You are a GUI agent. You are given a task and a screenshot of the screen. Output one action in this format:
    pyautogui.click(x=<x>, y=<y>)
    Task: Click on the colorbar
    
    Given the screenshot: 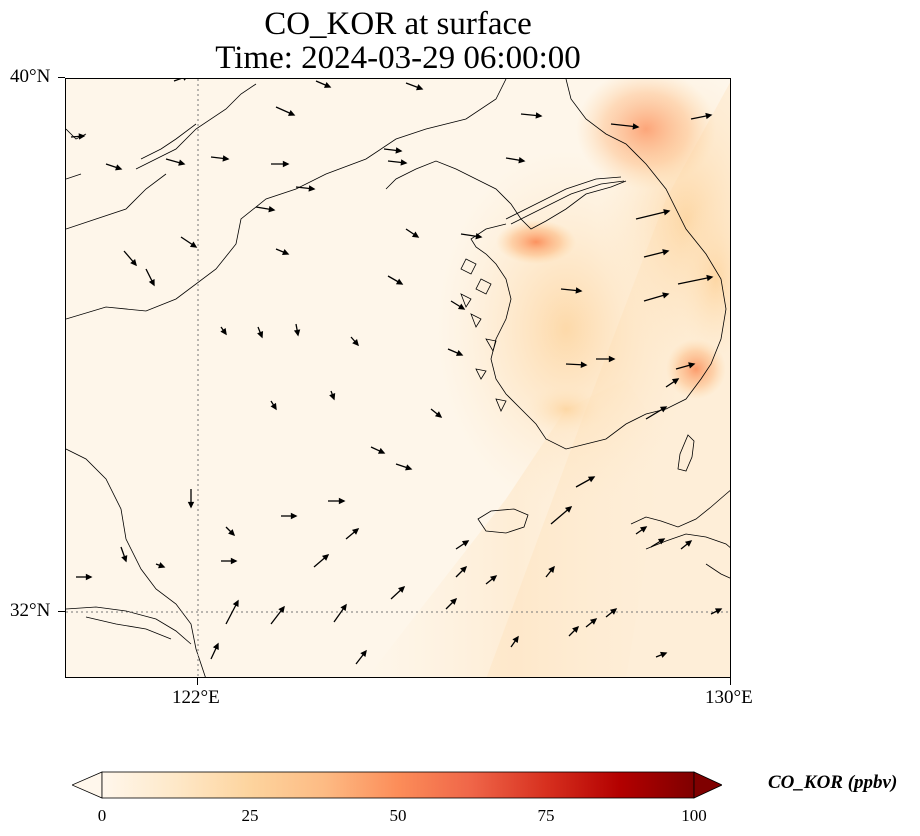 What is the action you would take?
    pyautogui.click(x=396, y=785)
    